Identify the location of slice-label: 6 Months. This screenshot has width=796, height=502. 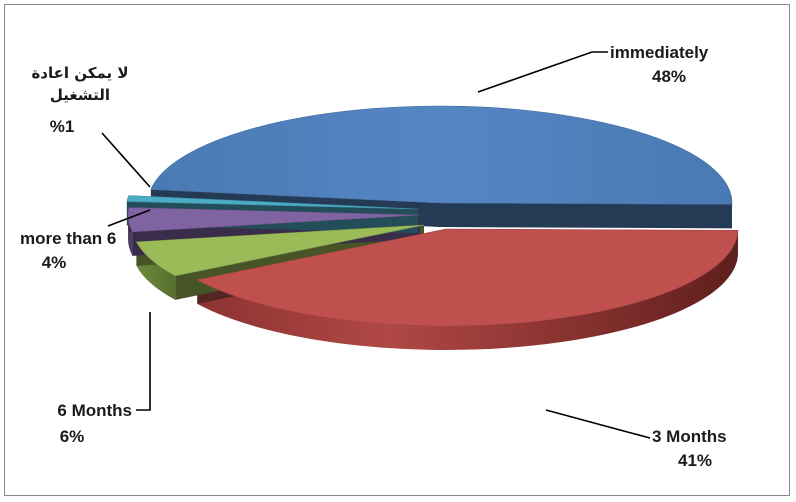
(94, 410).